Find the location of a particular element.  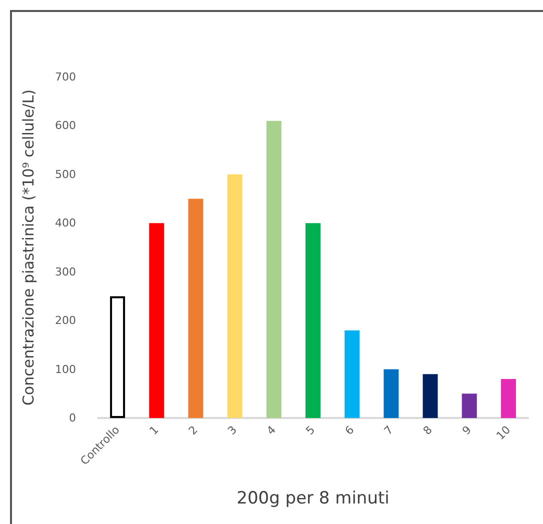

y-tick-label: 500 is located at coordinates (65, 174).